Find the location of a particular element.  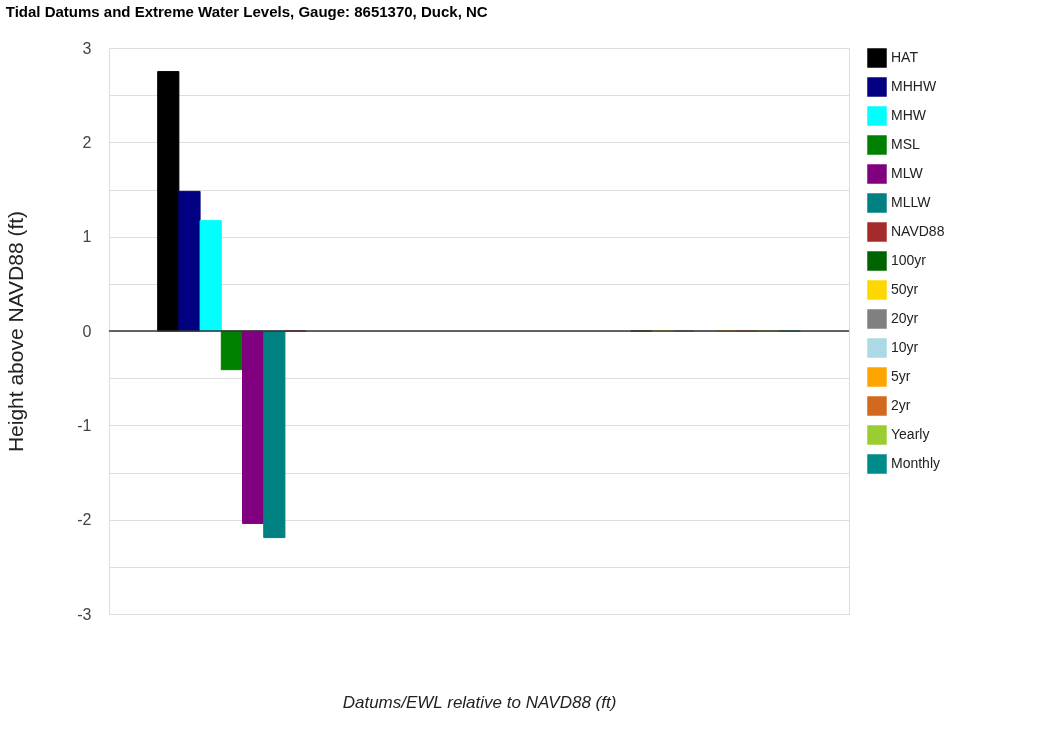

legend-label: 20yr is located at coordinates (905, 318).